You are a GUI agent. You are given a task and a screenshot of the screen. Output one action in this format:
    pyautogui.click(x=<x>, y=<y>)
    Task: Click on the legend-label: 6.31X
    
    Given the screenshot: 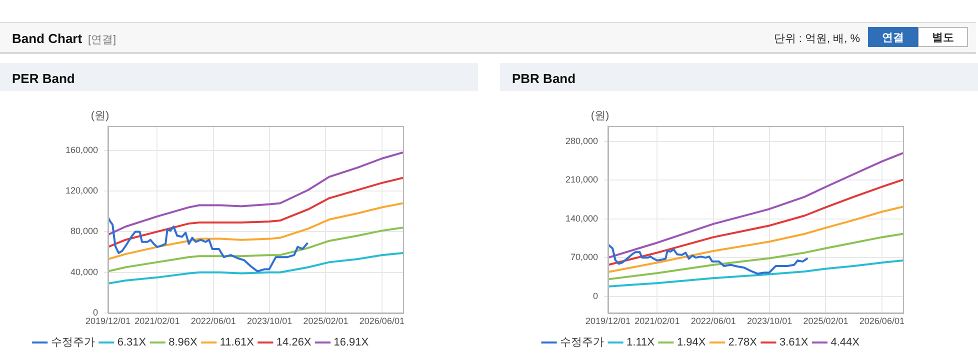 What is the action you would take?
    pyautogui.click(x=132, y=342)
    